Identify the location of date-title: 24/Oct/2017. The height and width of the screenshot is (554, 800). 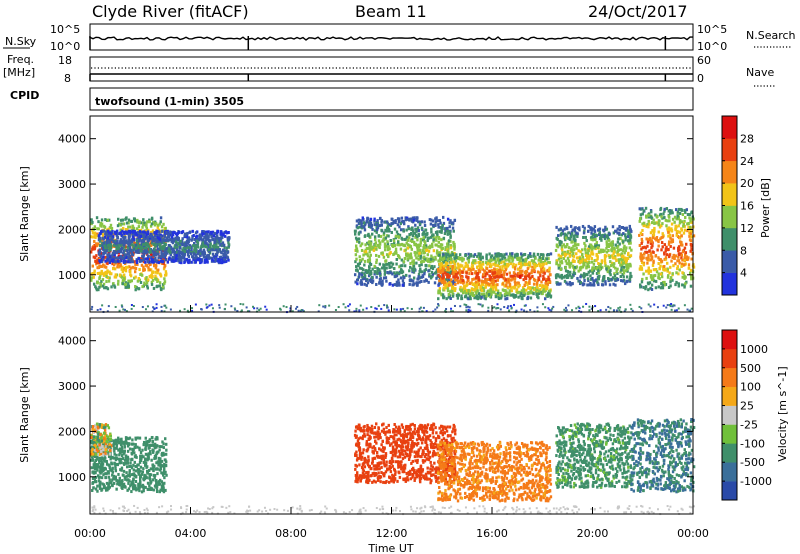
(638, 11).